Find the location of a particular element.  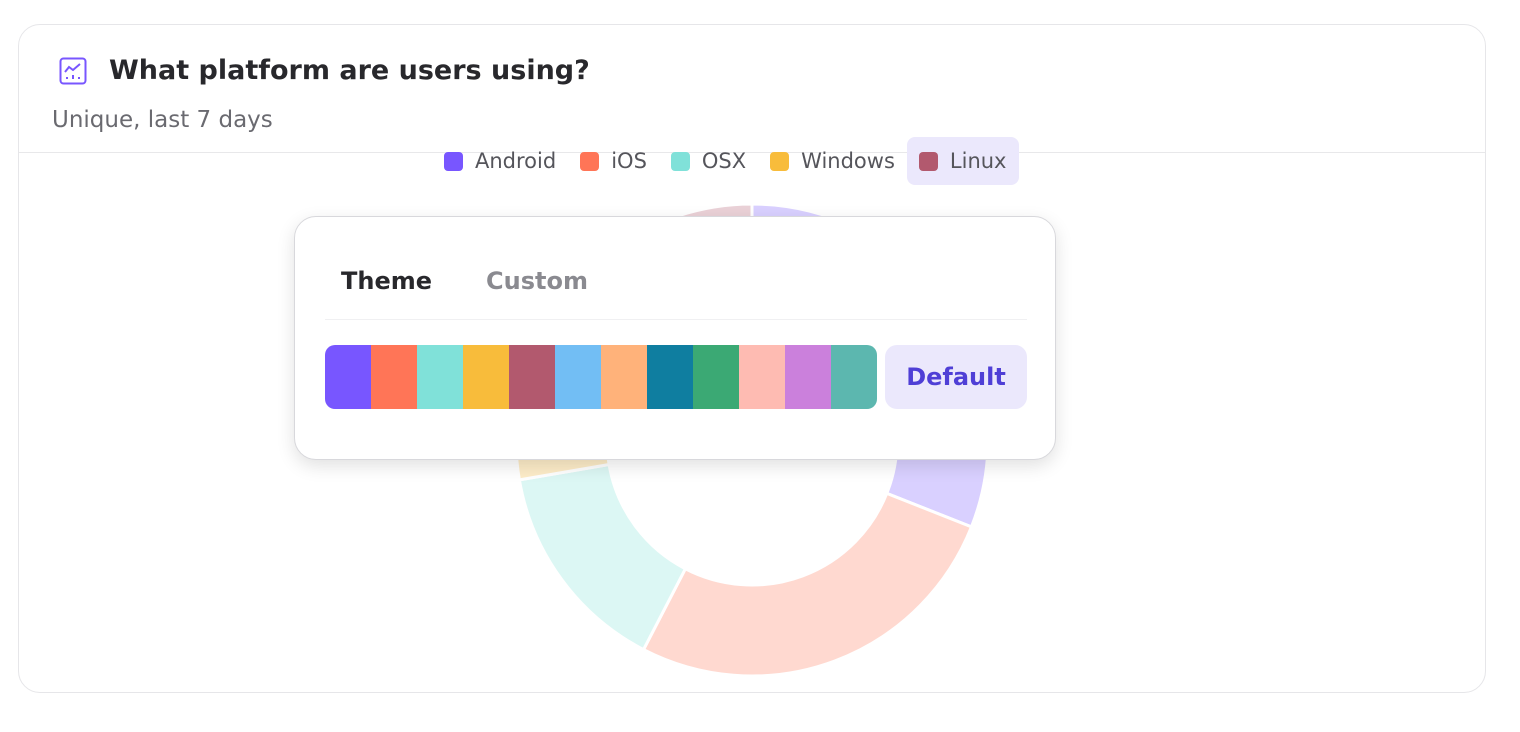

legend-item-android: Android is located at coordinates (500, 161).